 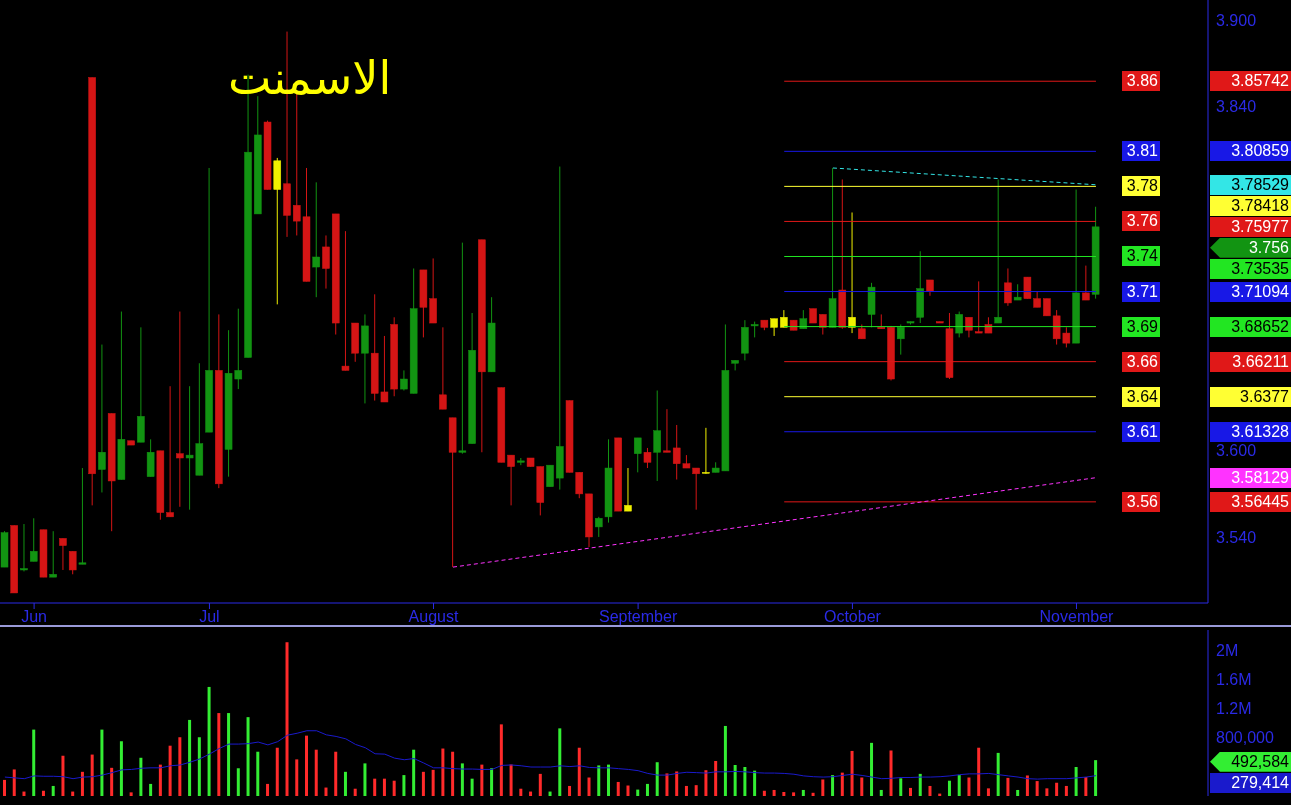 I want to click on text: 3.61328, so click(x=1250, y=431).